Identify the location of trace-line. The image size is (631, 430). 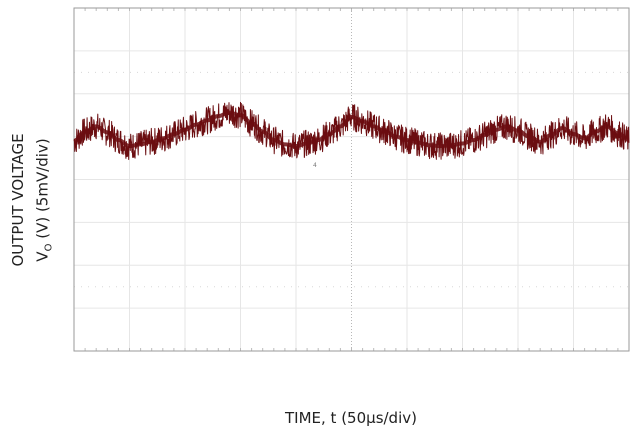
(351, 129).